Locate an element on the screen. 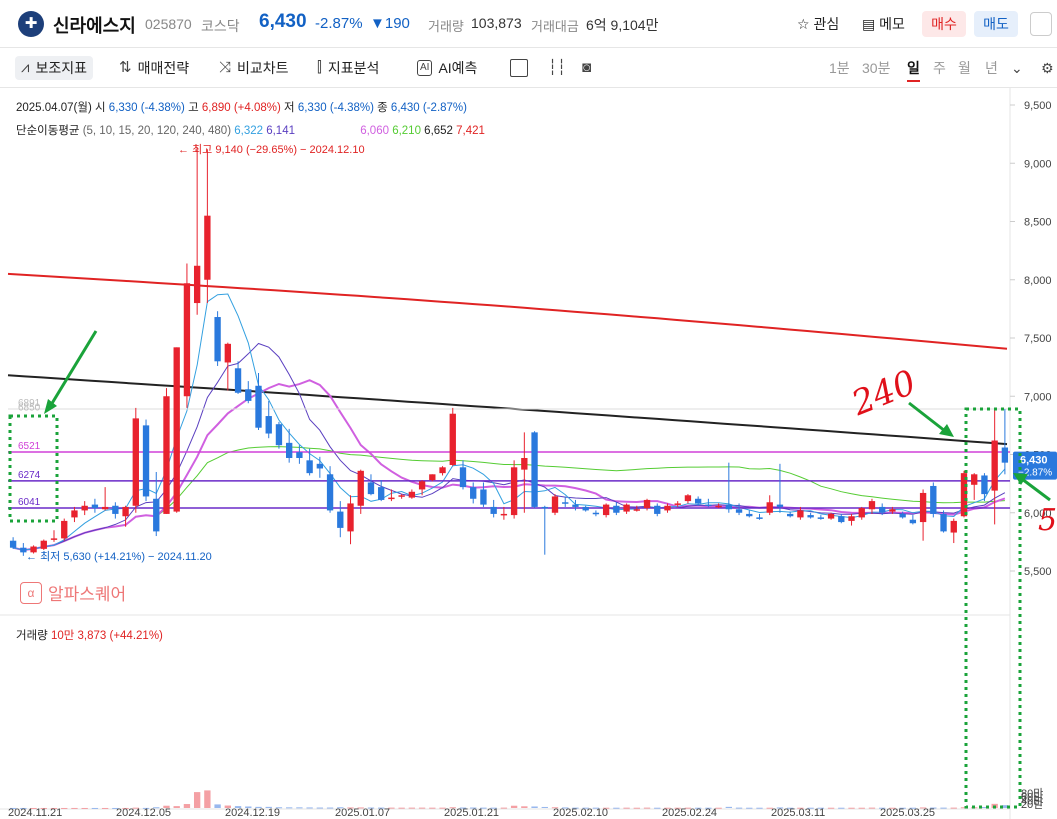 Image resolution: width=1057 pixels, height=819 pixels. level-label: 6850 is located at coordinates (29, 408).